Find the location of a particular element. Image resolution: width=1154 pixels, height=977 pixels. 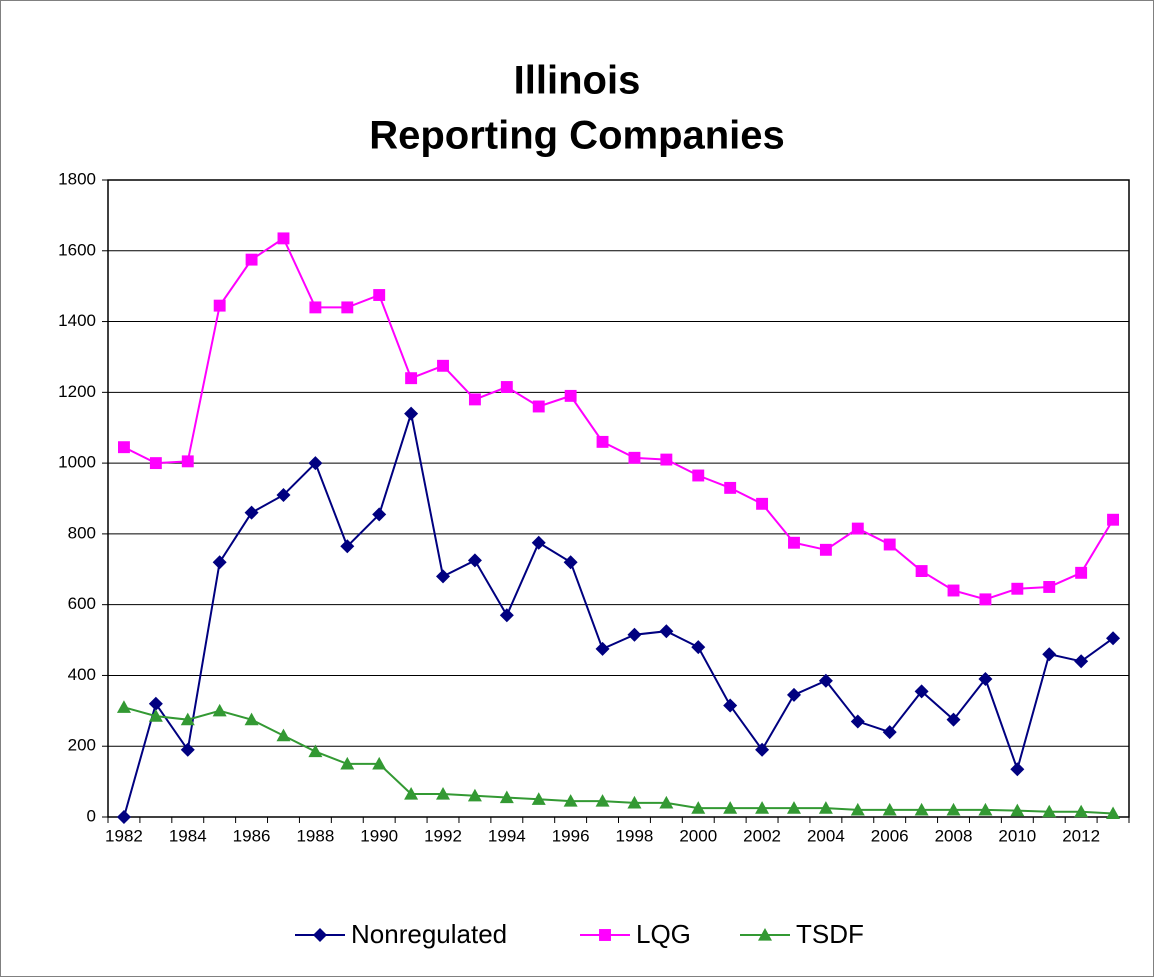

y-tick-label: 1800 is located at coordinates (77, 178).